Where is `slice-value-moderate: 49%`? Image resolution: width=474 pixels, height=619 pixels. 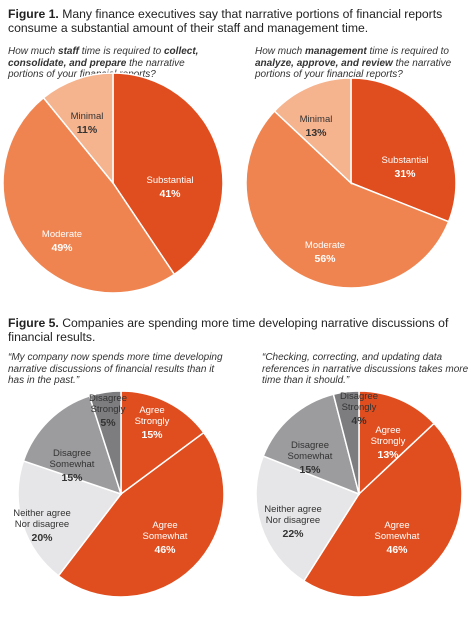 slice-value-moderate: 49% is located at coordinates (62, 248).